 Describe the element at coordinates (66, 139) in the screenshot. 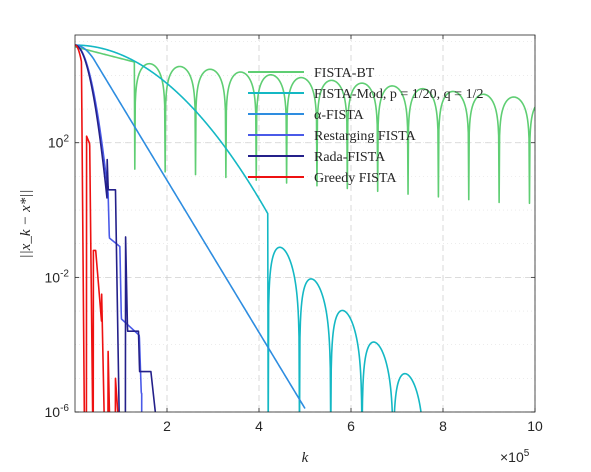

I see `y-tick-exp: 2` at that location.